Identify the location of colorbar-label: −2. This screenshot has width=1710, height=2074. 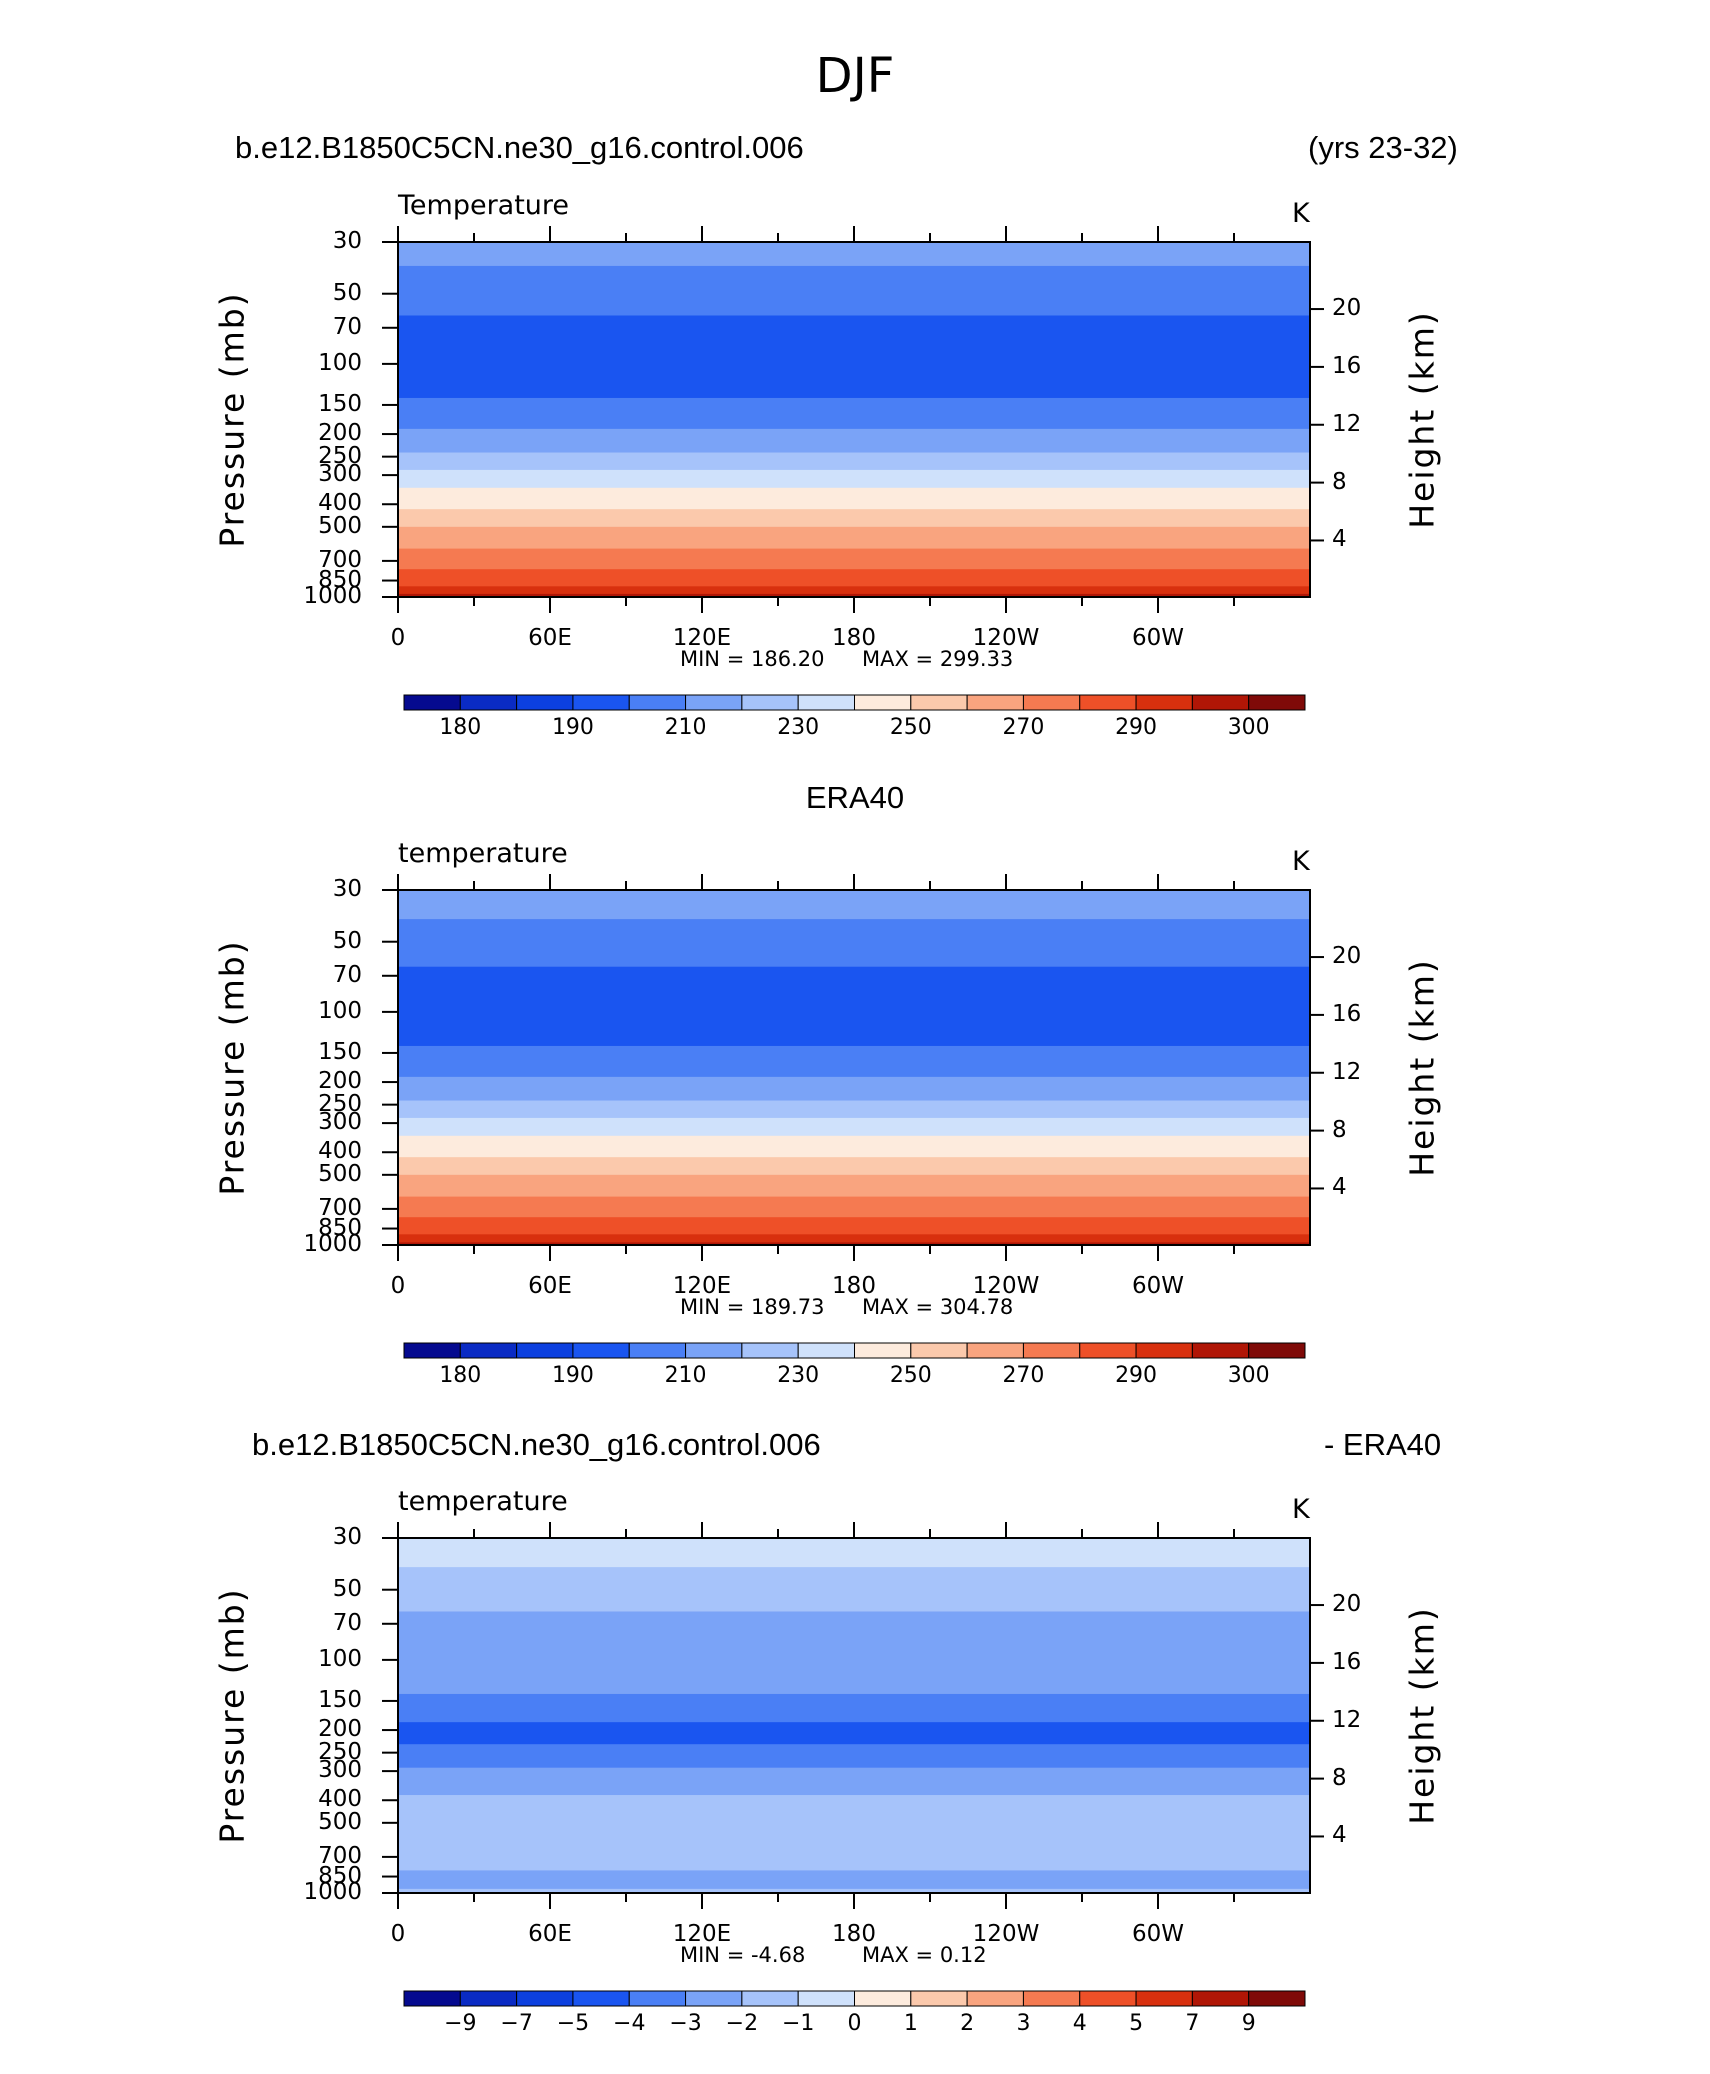
(742, 2023).